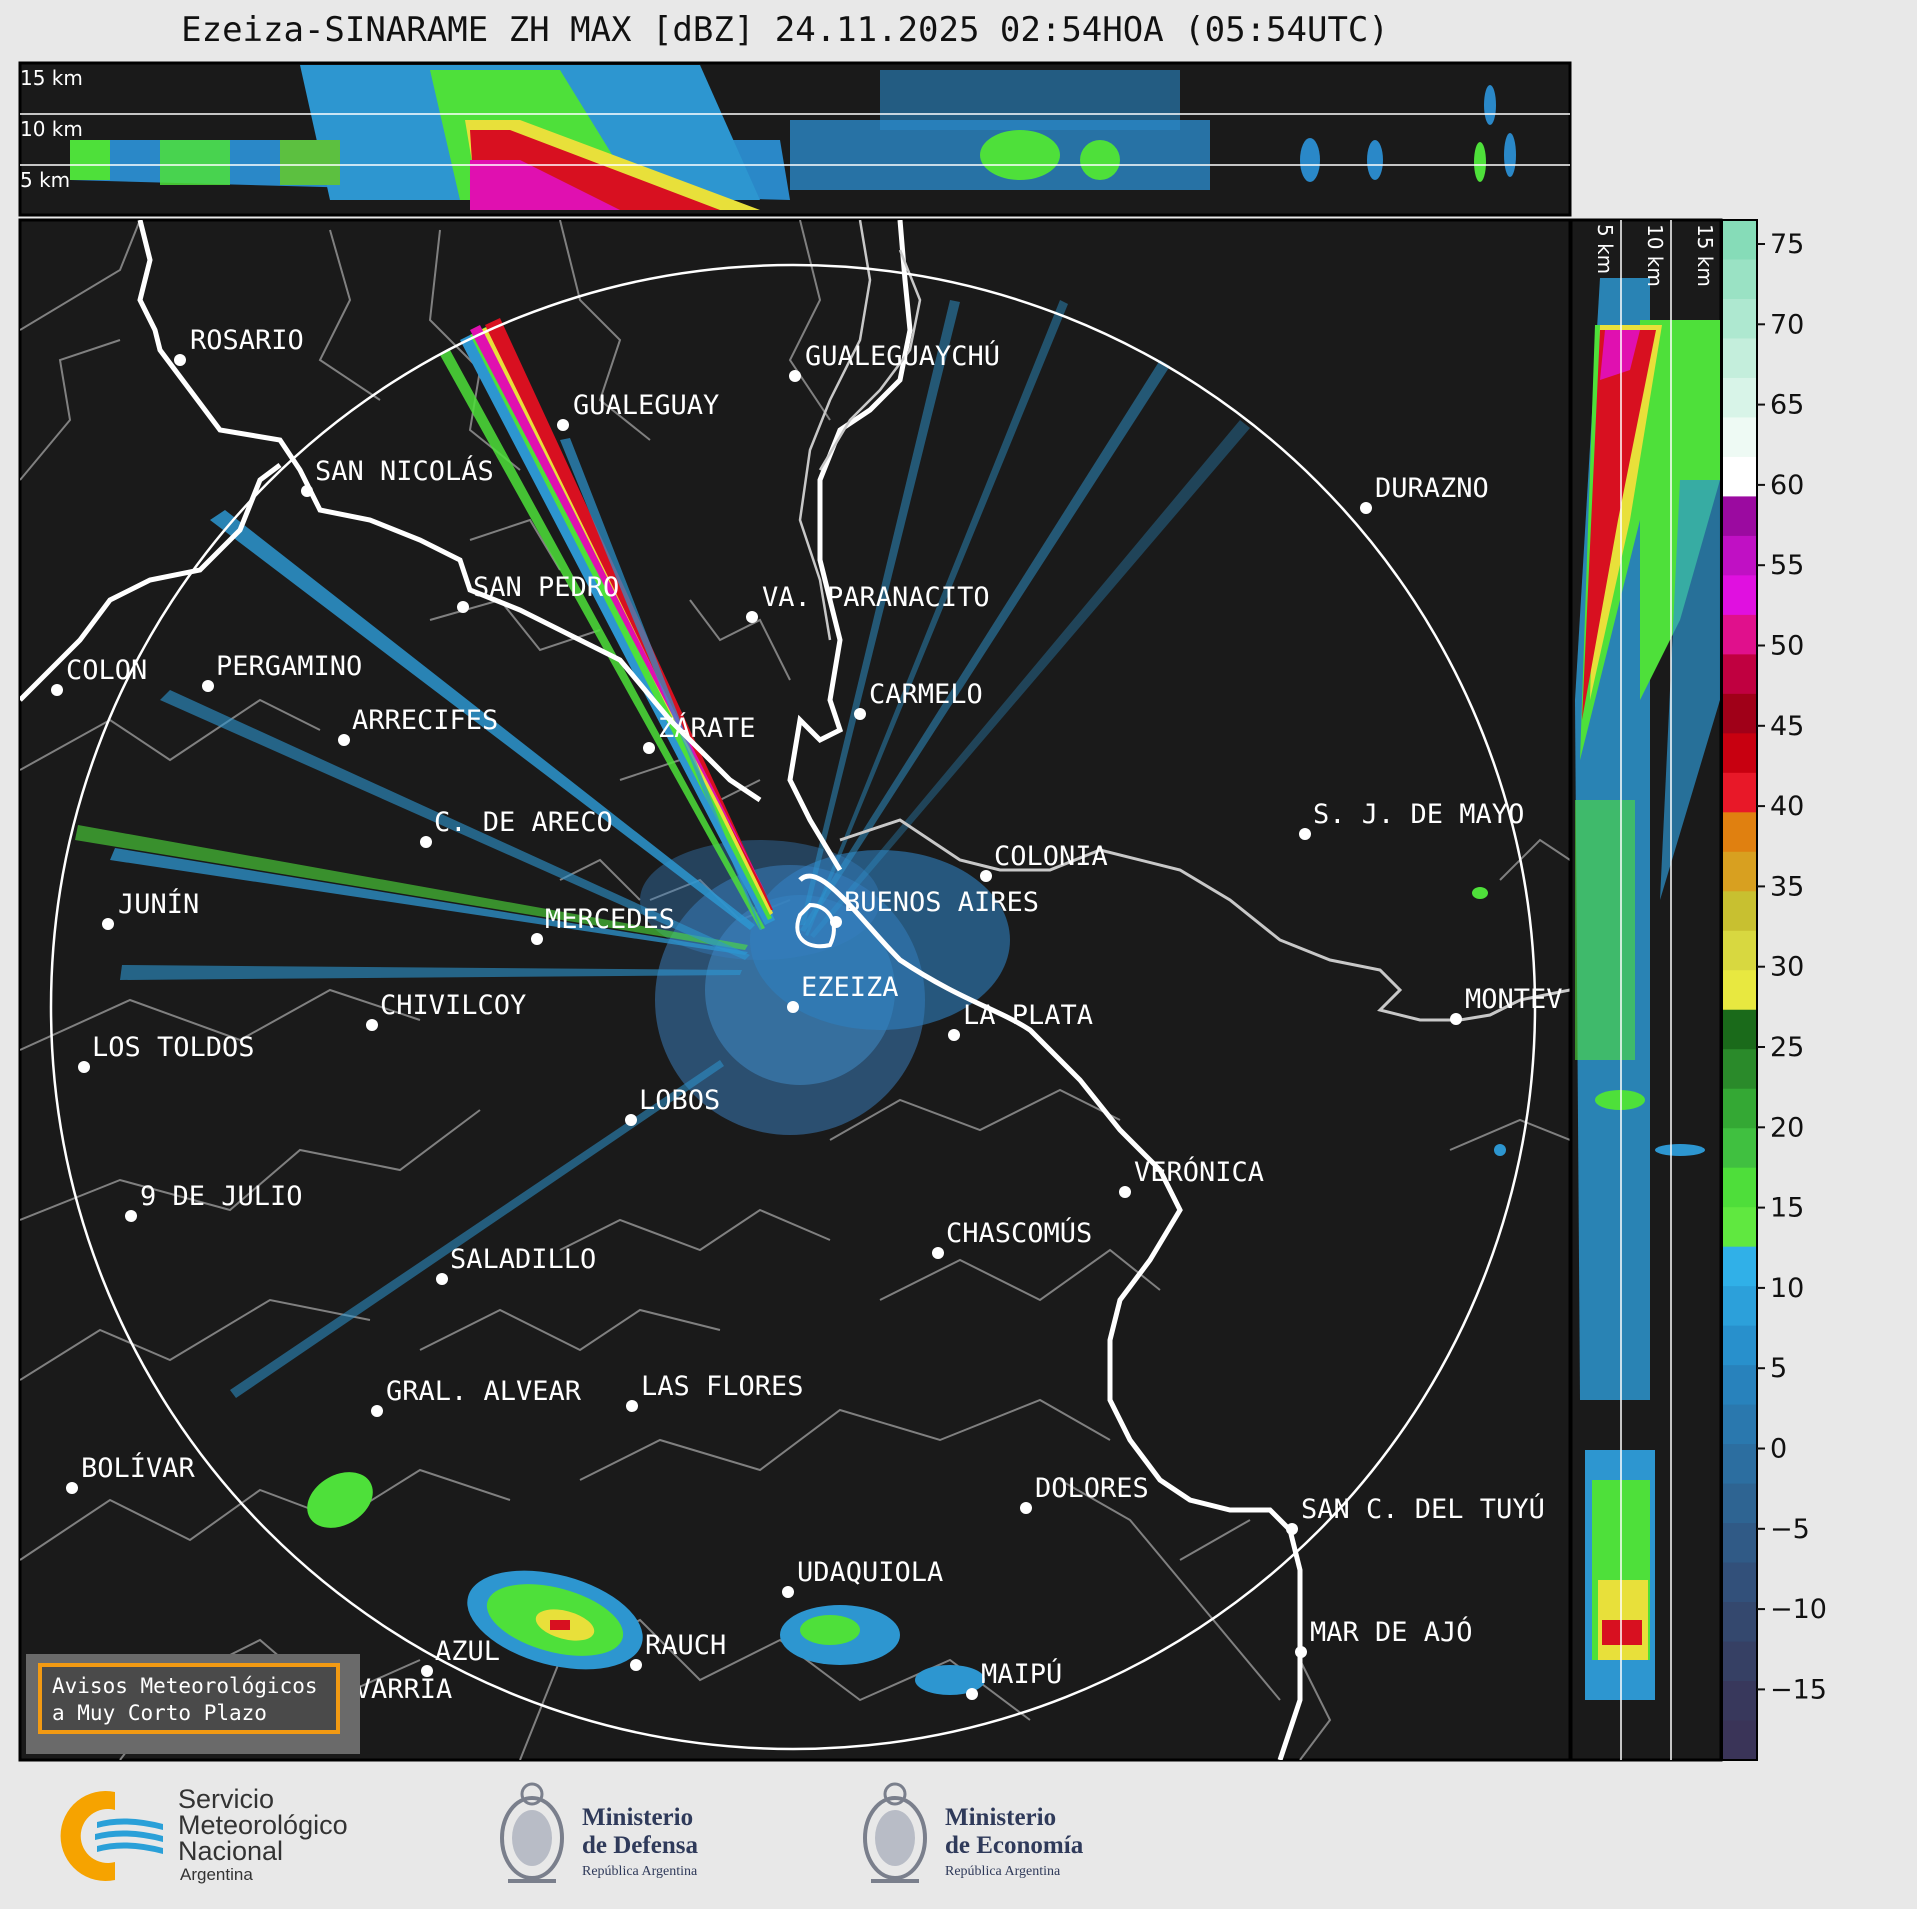 The width and height of the screenshot is (1917, 1909). Describe the element at coordinates (159, 1713) in the screenshot. I see `avisos-line2: a Muy Corto Plazo` at that location.